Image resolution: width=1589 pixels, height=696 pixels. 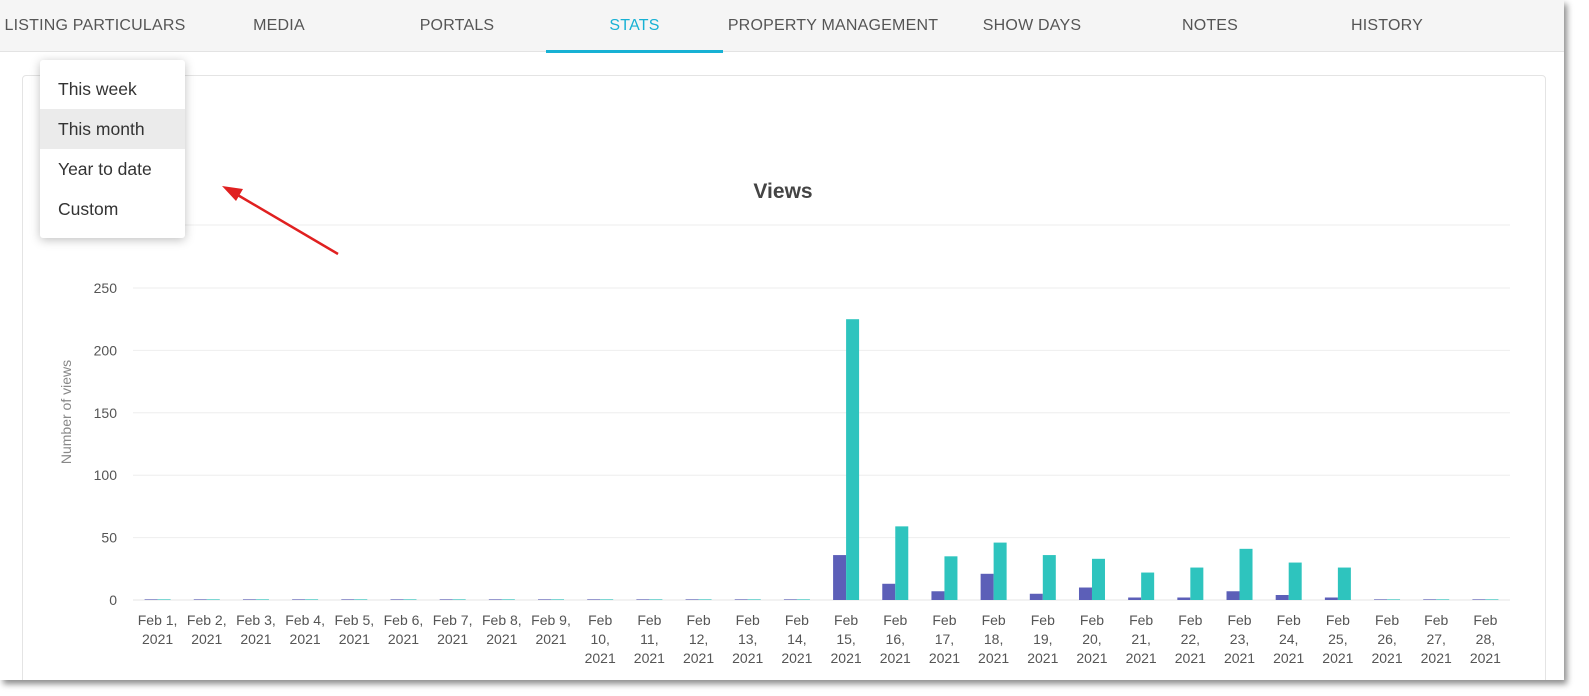 I want to click on x-tick-label: Feb 10, 2021, so click(x=600, y=639).